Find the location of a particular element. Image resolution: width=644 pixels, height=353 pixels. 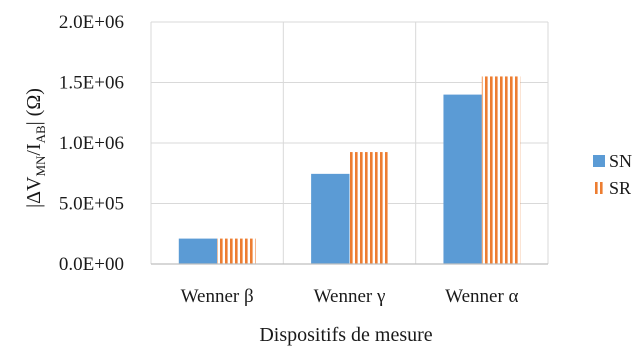

y-tick-label: 5.0E+05 is located at coordinates (91, 204).